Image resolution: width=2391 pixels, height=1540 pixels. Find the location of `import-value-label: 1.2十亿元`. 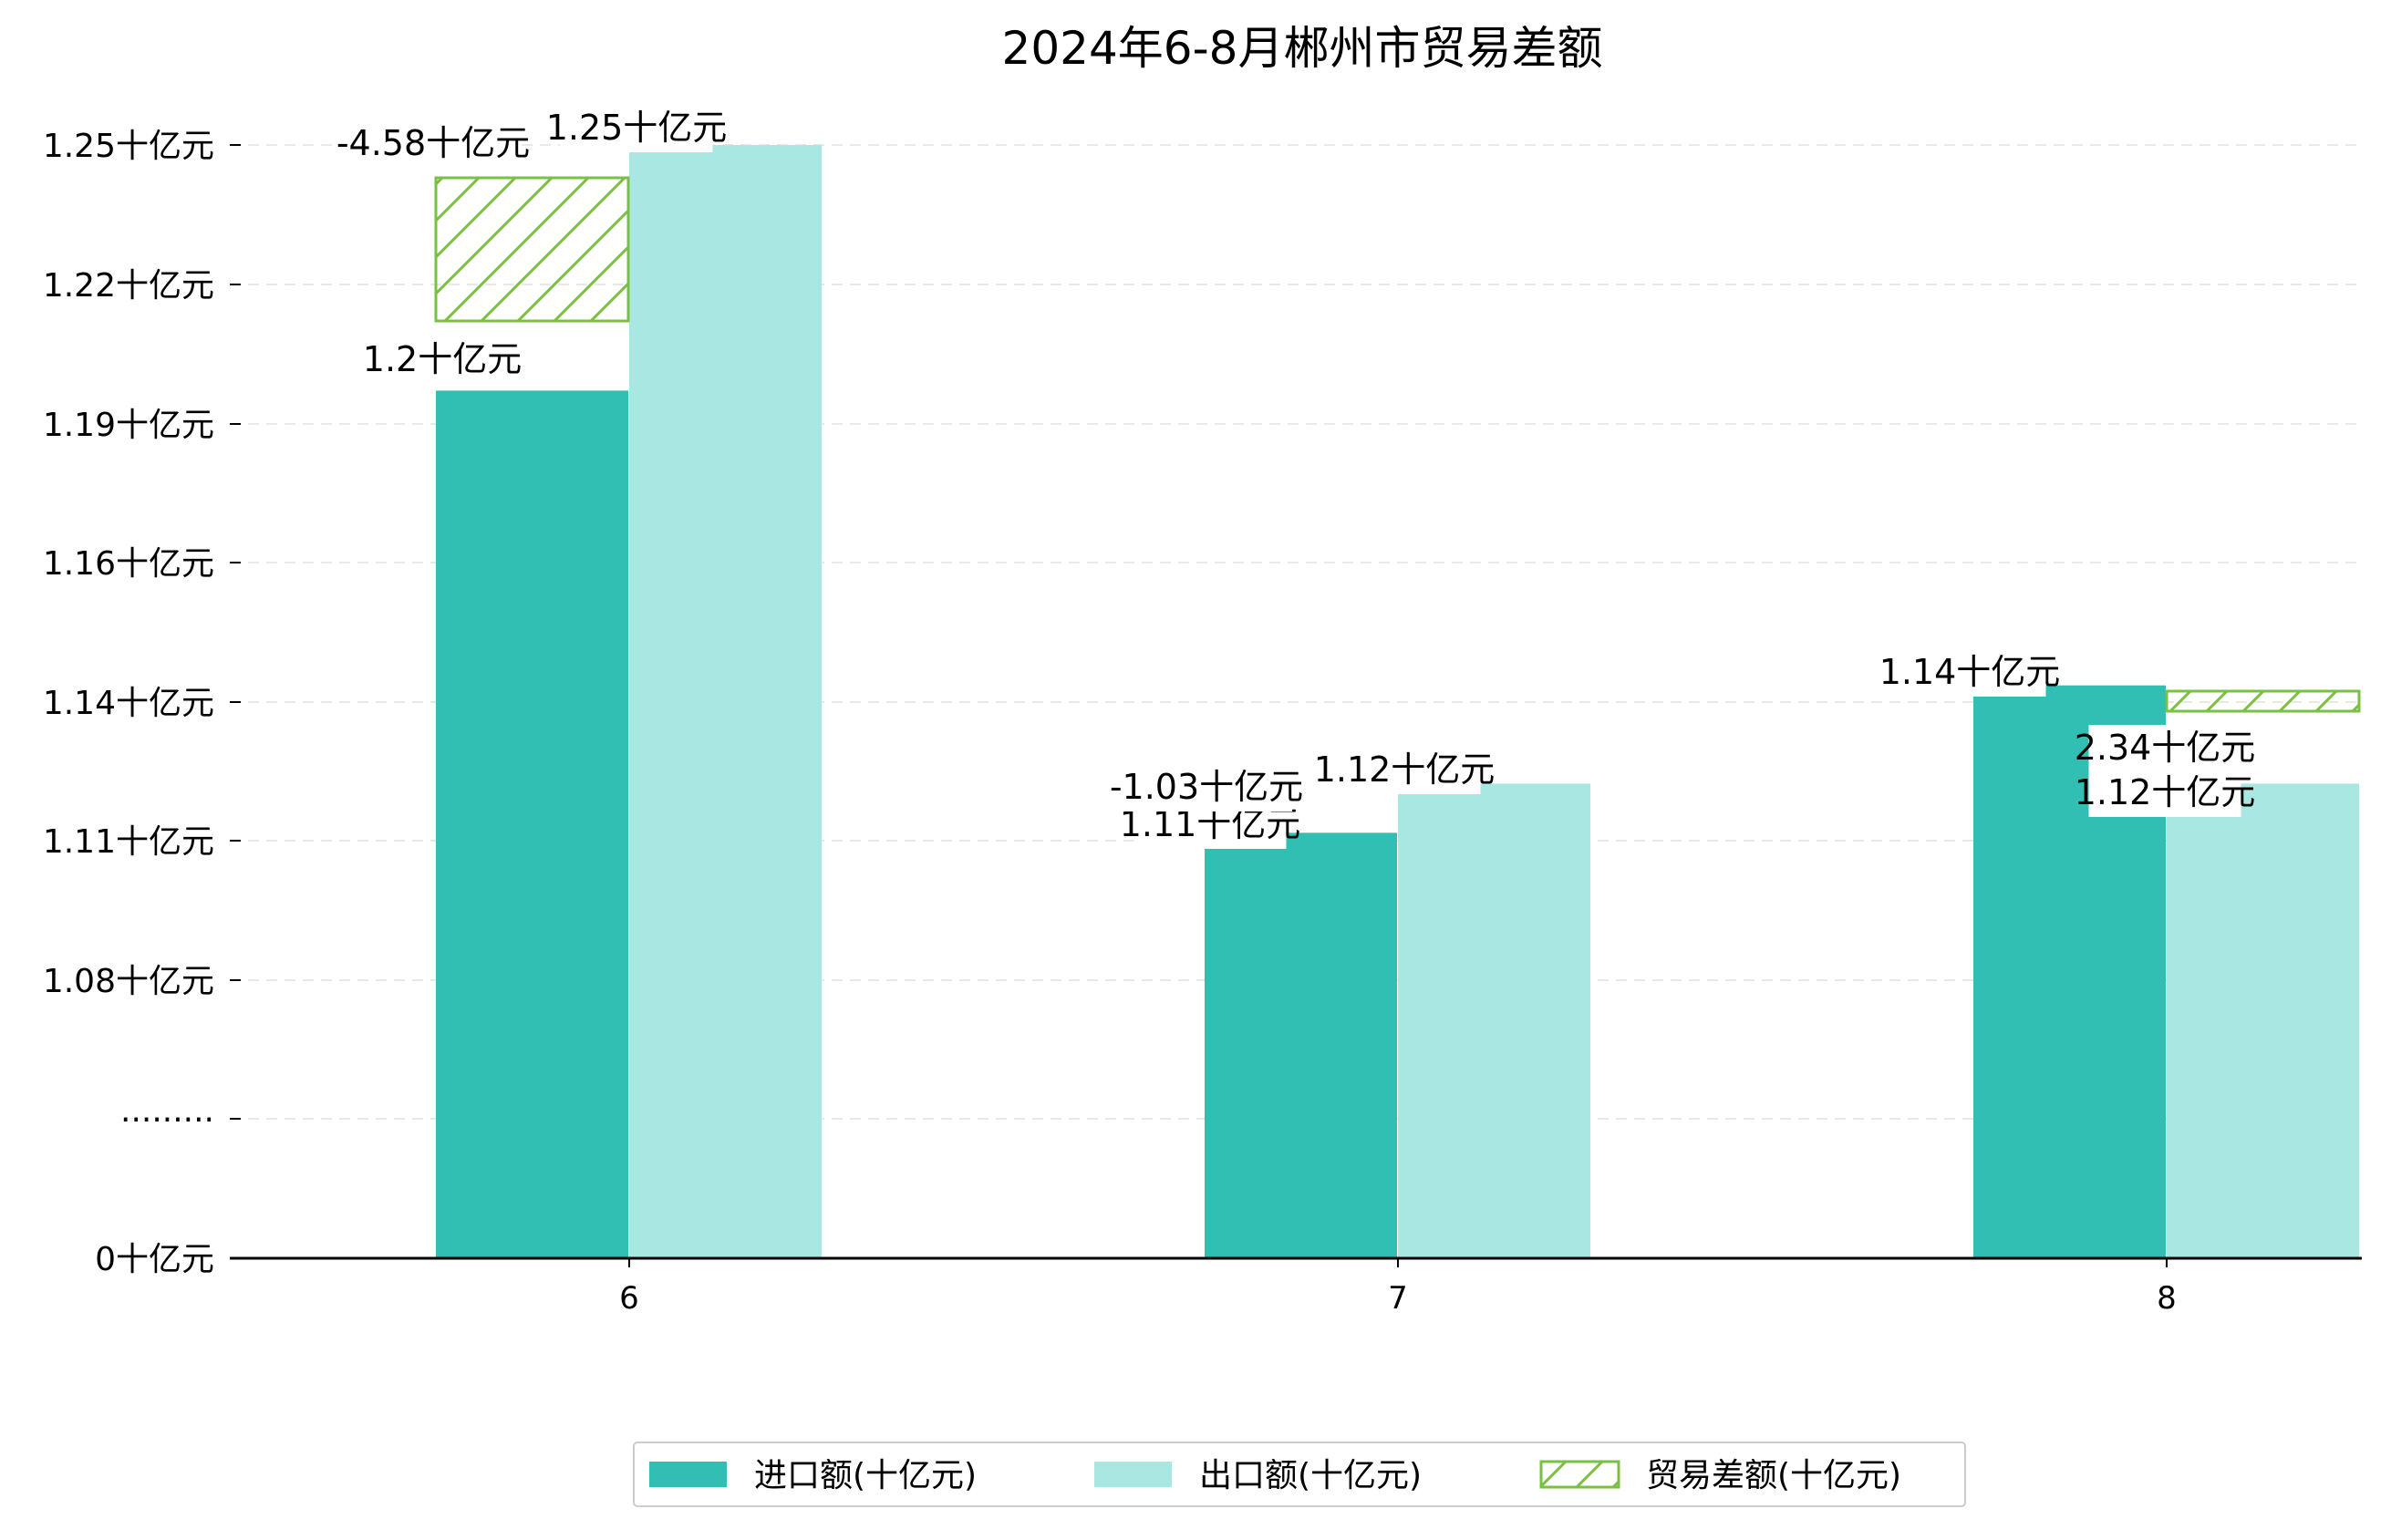

import-value-label: 1.2十亿元 is located at coordinates (442, 360).